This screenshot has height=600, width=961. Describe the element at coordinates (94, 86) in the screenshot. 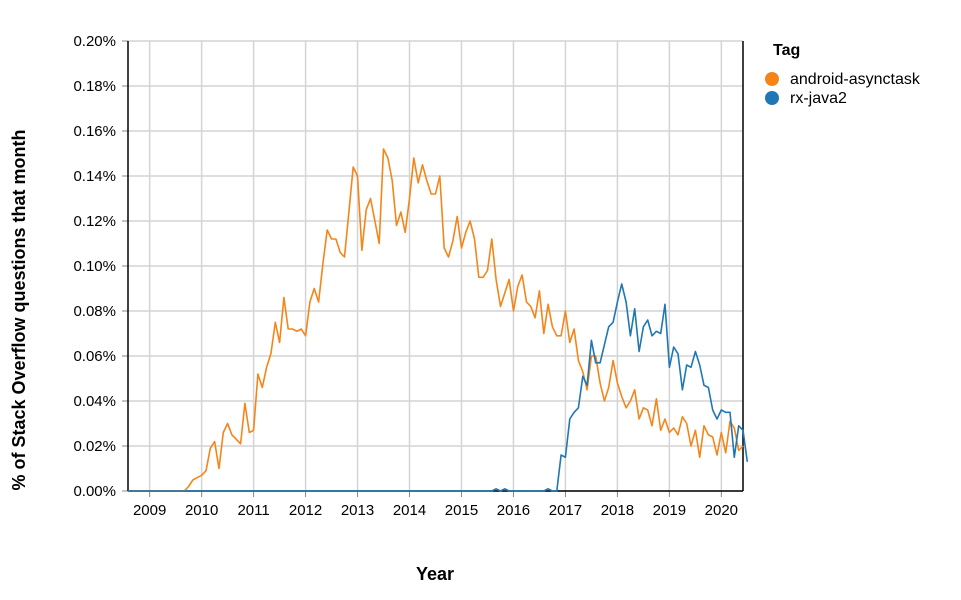

I see `y-tick-label: 0.18%` at that location.